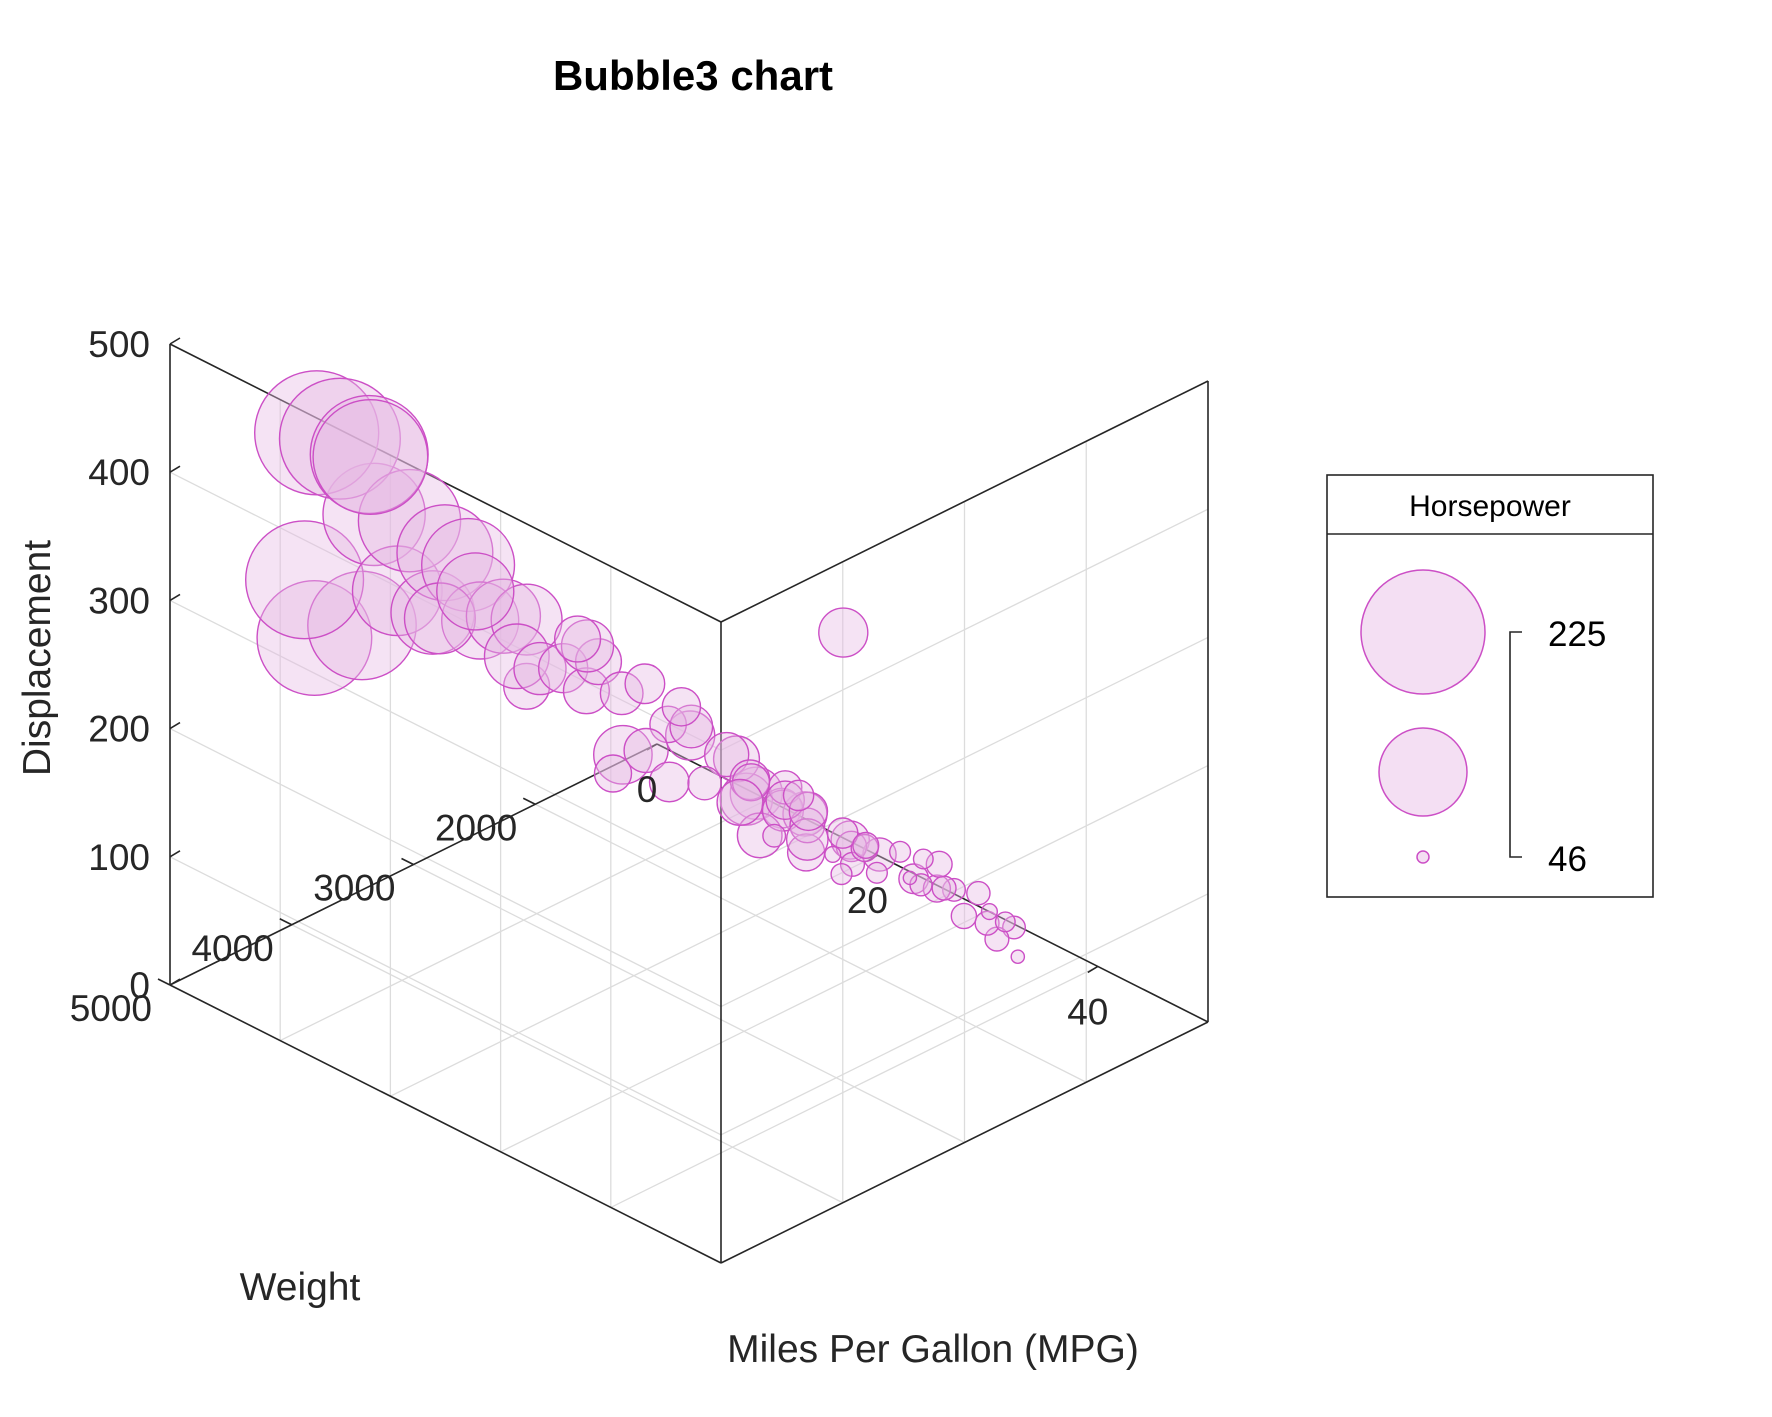 The width and height of the screenshot is (1772, 1417). I want to click on legend: Horsepower 225 46, so click(1490, 686).